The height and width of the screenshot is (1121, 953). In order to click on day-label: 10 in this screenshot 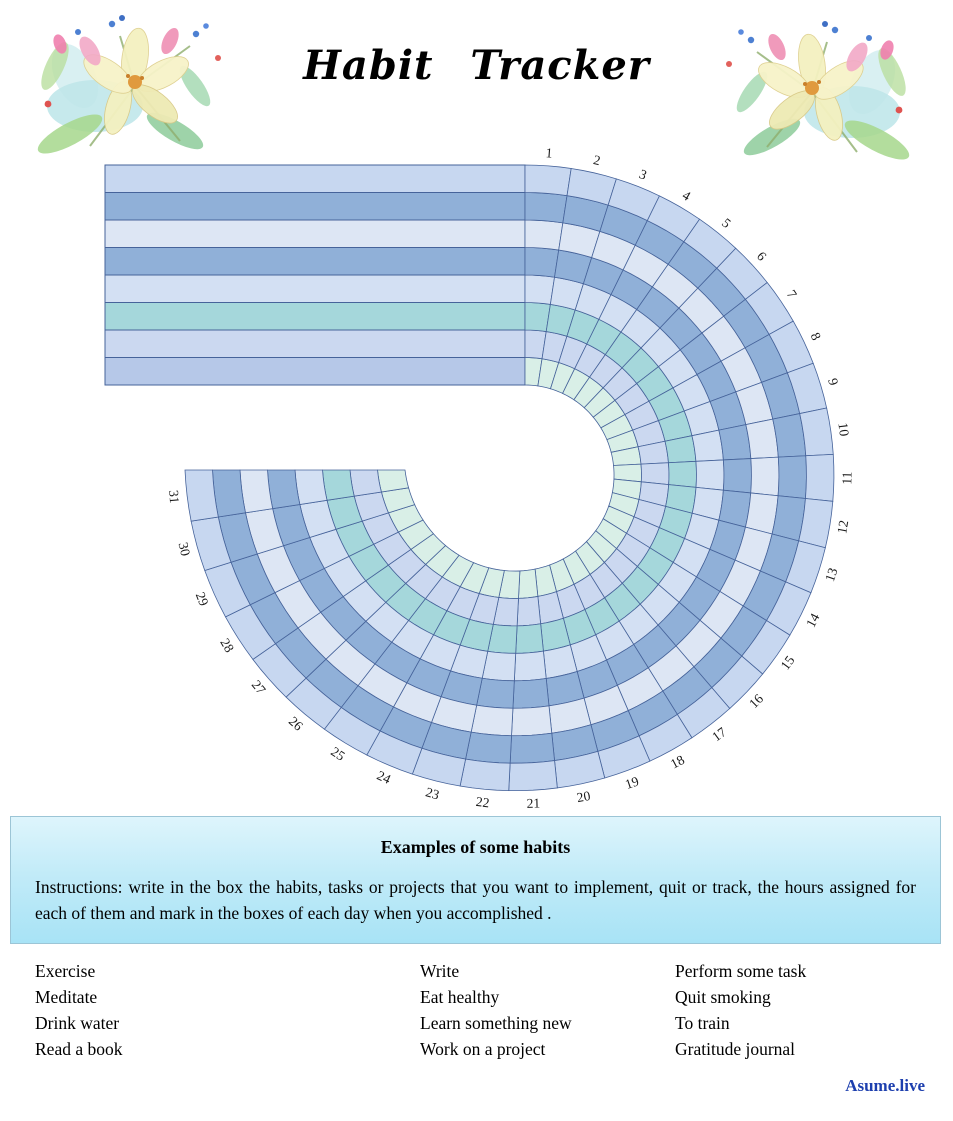, I will do `click(843, 430)`.